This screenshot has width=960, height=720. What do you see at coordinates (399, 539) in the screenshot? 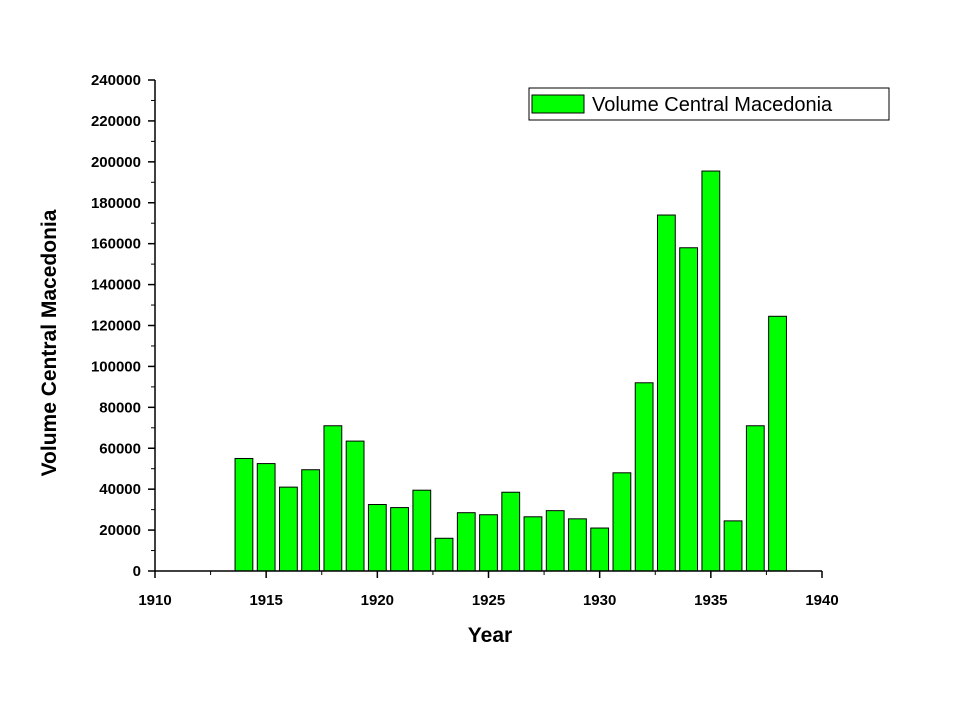
I see `bar-1921` at bounding box center [399, 539].